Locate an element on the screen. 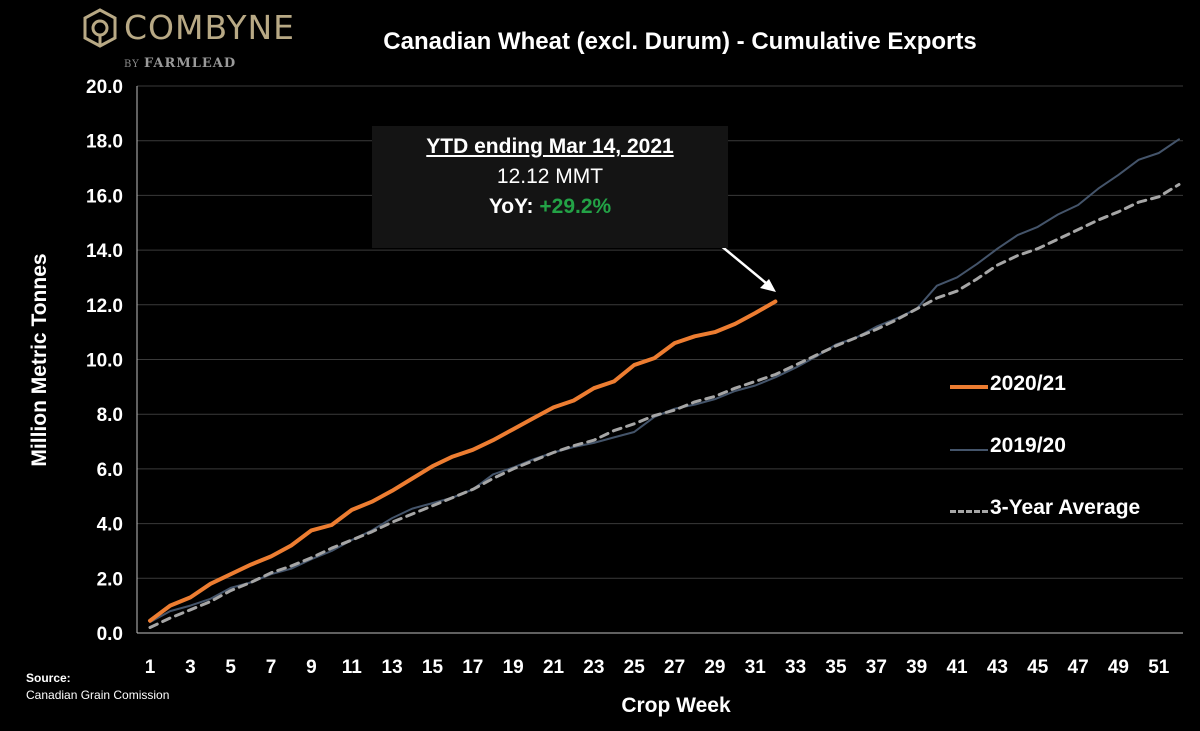 Image resolution: width=1200 pixels, height=731 pixels. y-tick-label: 4.0 is located at coordinates (110, 525).